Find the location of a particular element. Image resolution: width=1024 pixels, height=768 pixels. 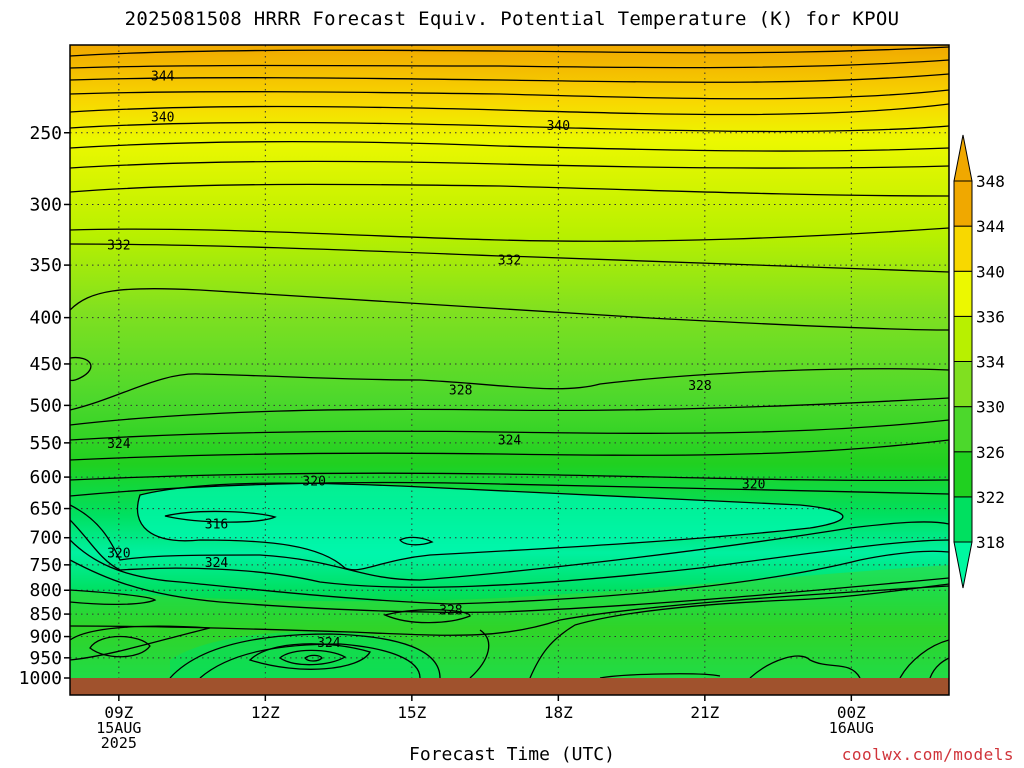

contour-label: 344 is located at coordinates (163, 76).